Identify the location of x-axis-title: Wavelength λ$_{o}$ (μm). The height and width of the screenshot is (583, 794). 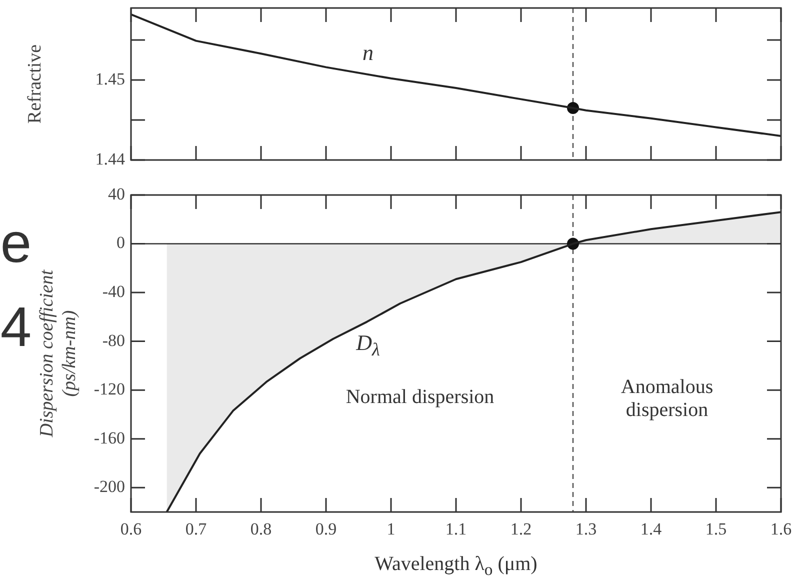
(456, 566).